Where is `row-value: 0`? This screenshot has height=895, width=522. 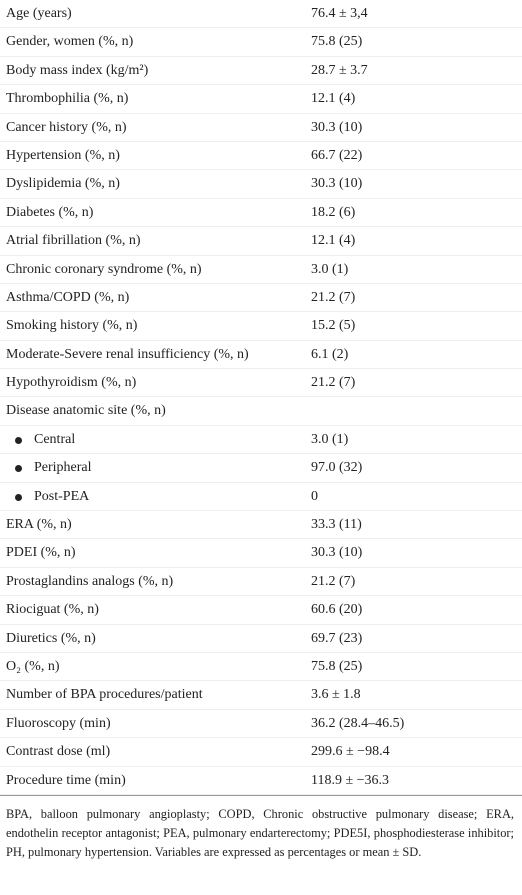
row-value: 0 is located at coordinates (314, 496).